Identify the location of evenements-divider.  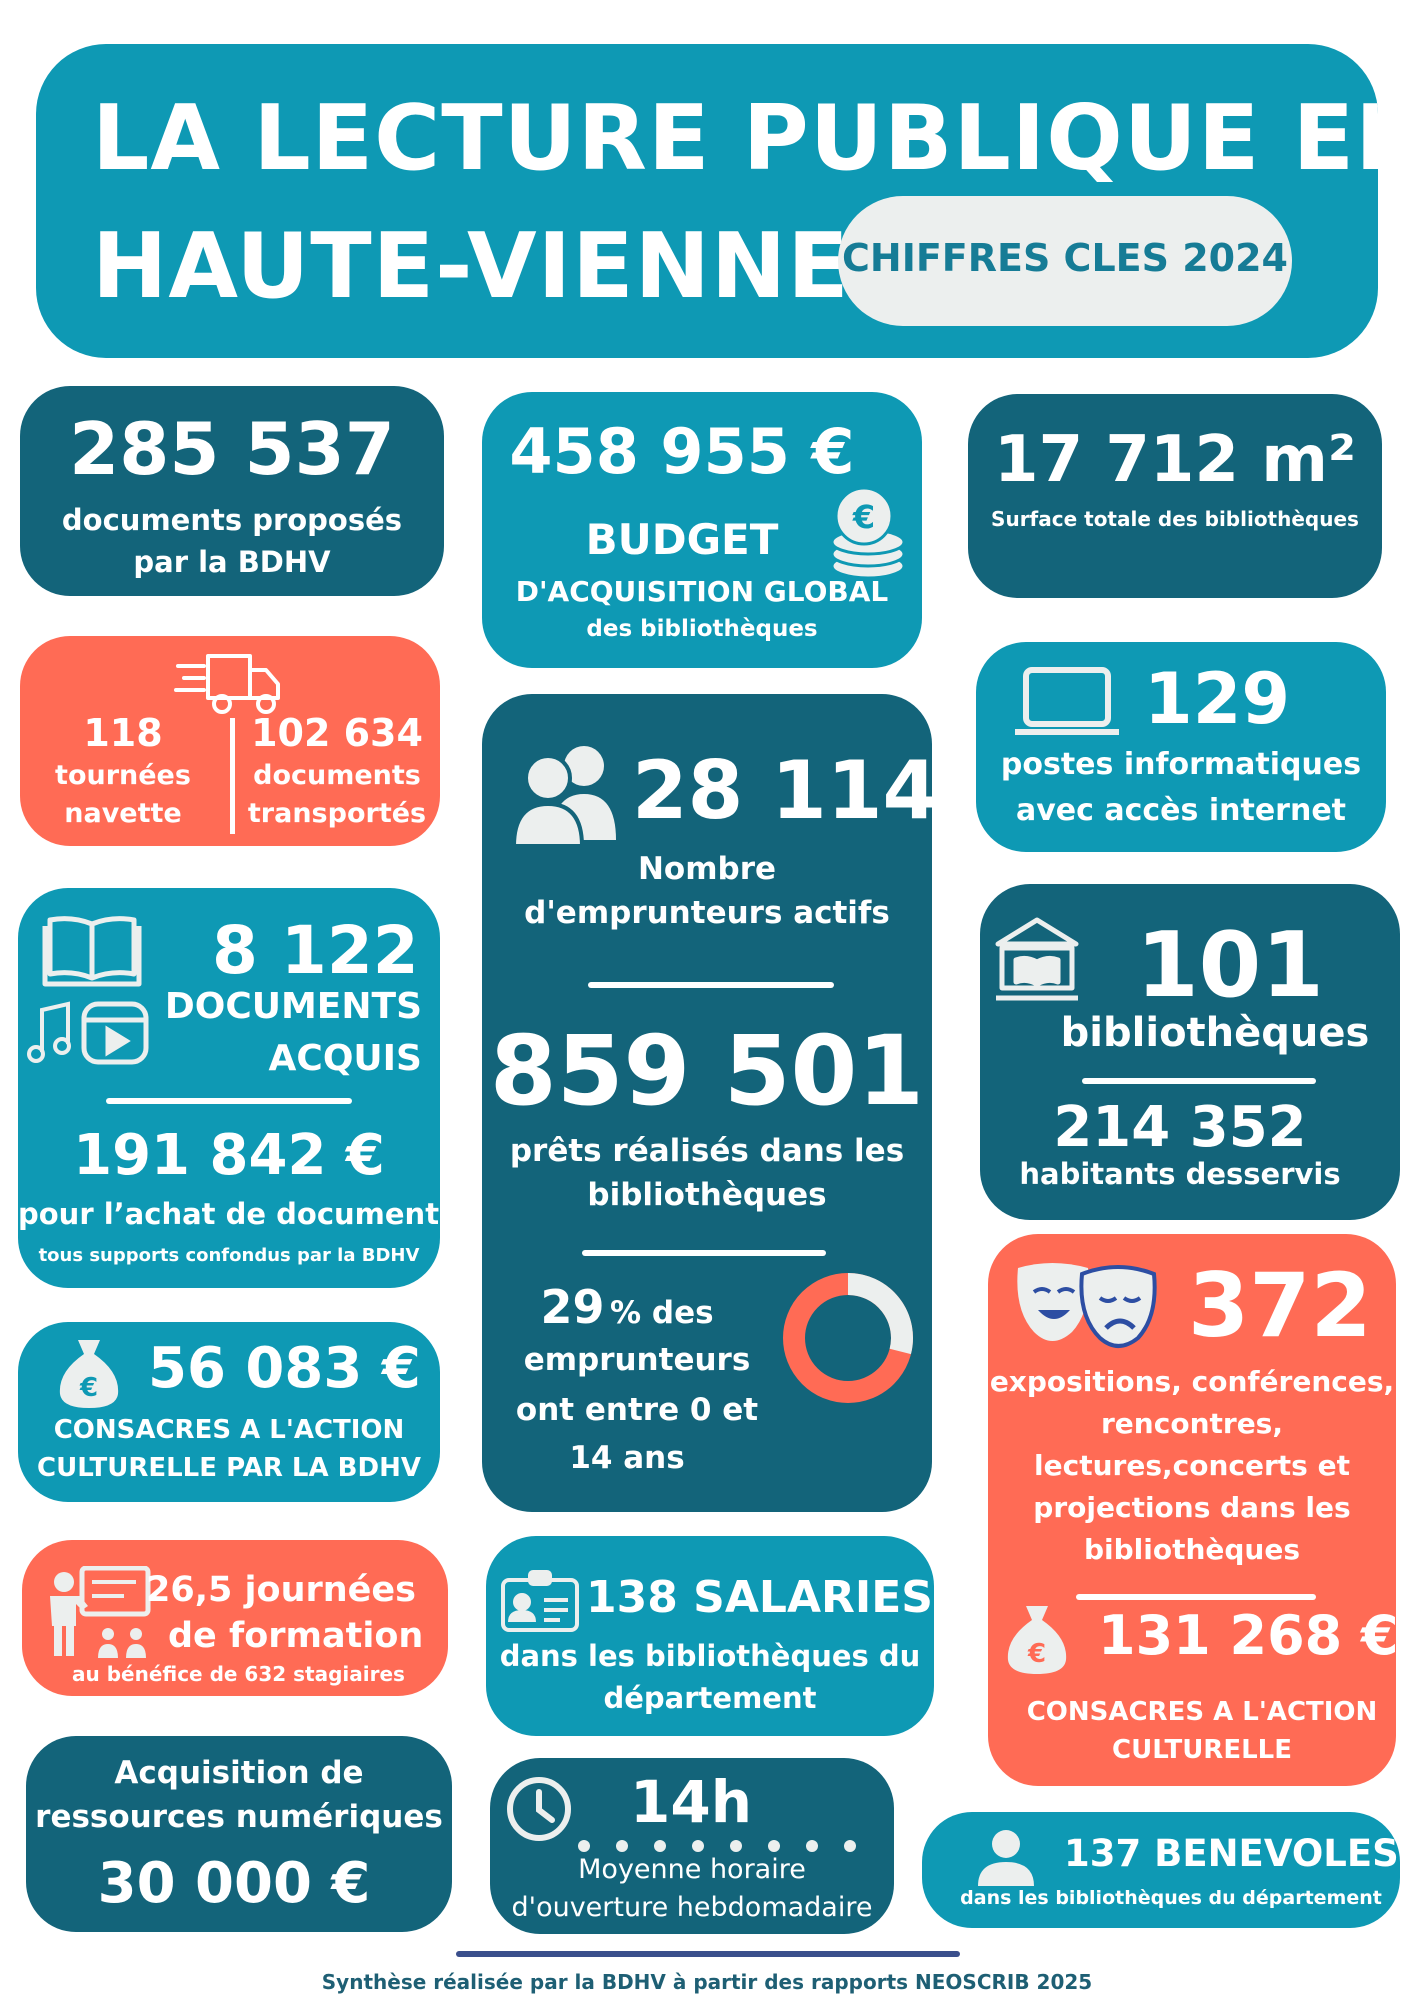
(1196, 1597).